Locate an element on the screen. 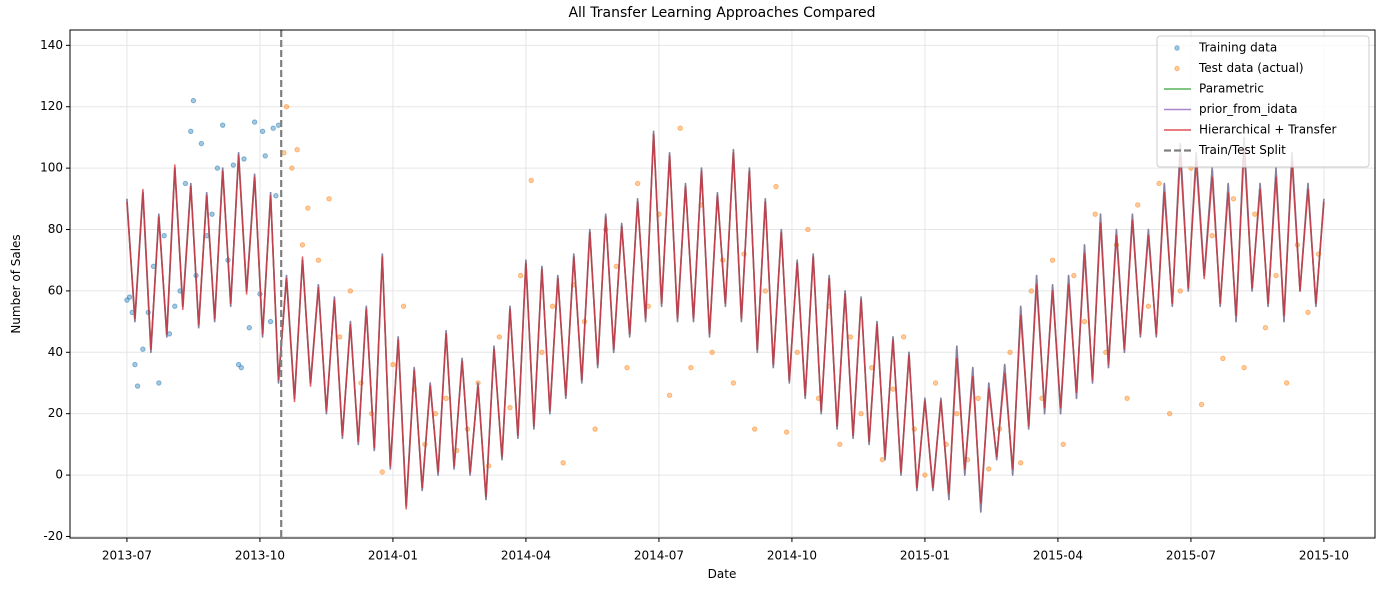 The image size is (1389, 594). legend-label: Train/Test Split is located at coordinates (1242, 150).